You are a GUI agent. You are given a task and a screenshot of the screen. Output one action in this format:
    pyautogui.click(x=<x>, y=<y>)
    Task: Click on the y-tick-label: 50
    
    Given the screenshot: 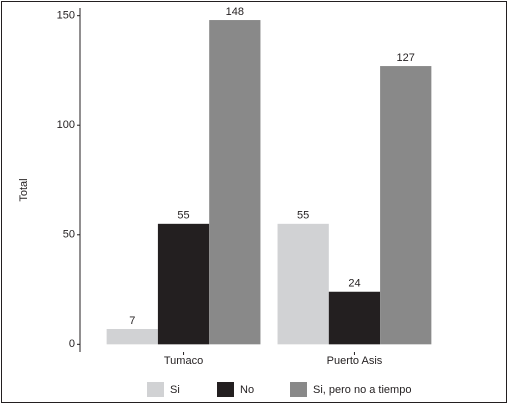 What is the action you would take?
    pyautogui.click(x=69, y=235)
    